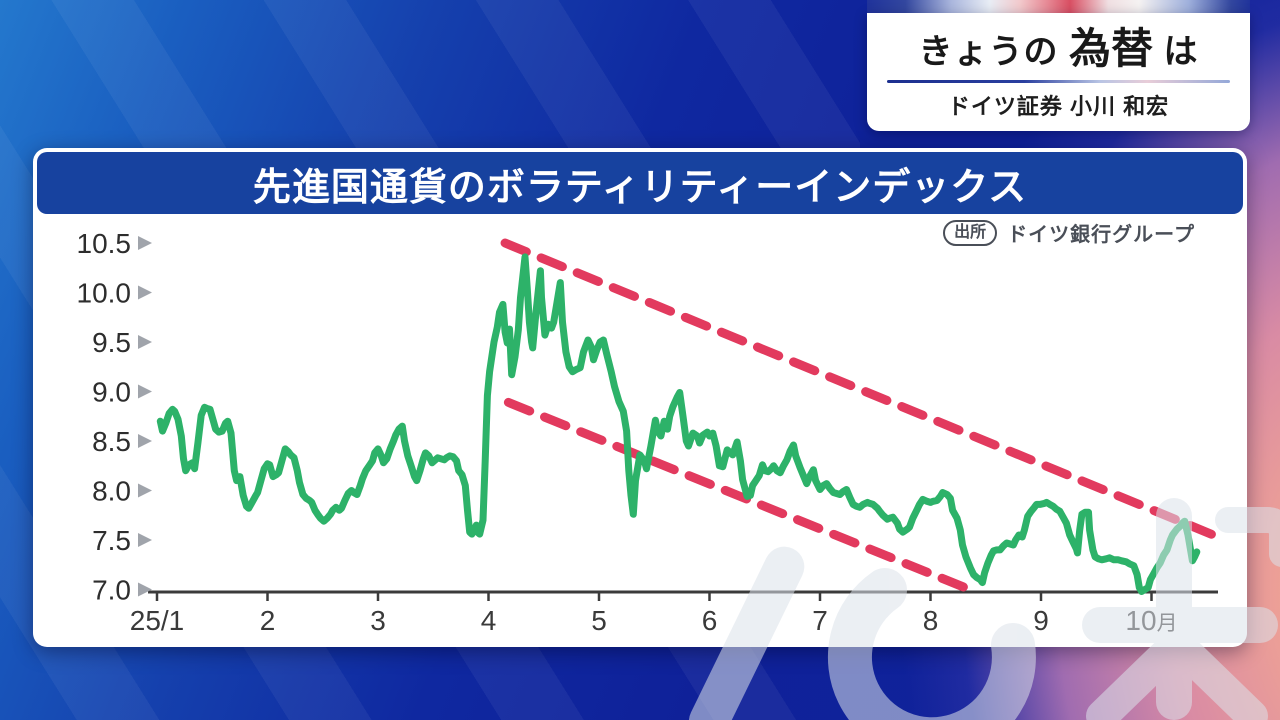  Describe the element at coordinates (1058, 81) in the screenshot. I see `header-underline` at that location.